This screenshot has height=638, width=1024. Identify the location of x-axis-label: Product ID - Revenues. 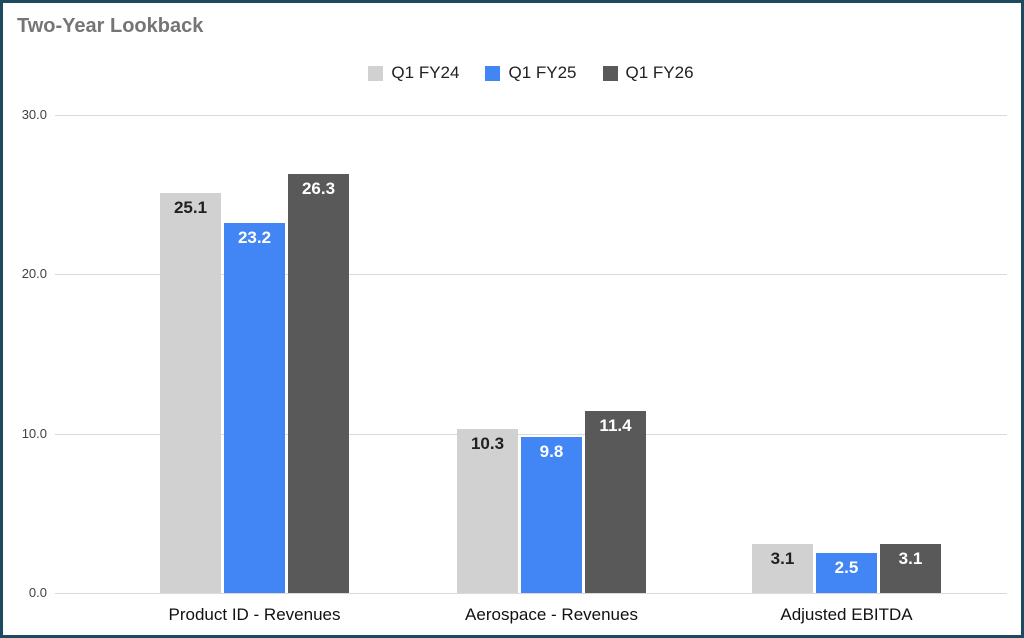
(254, 614).